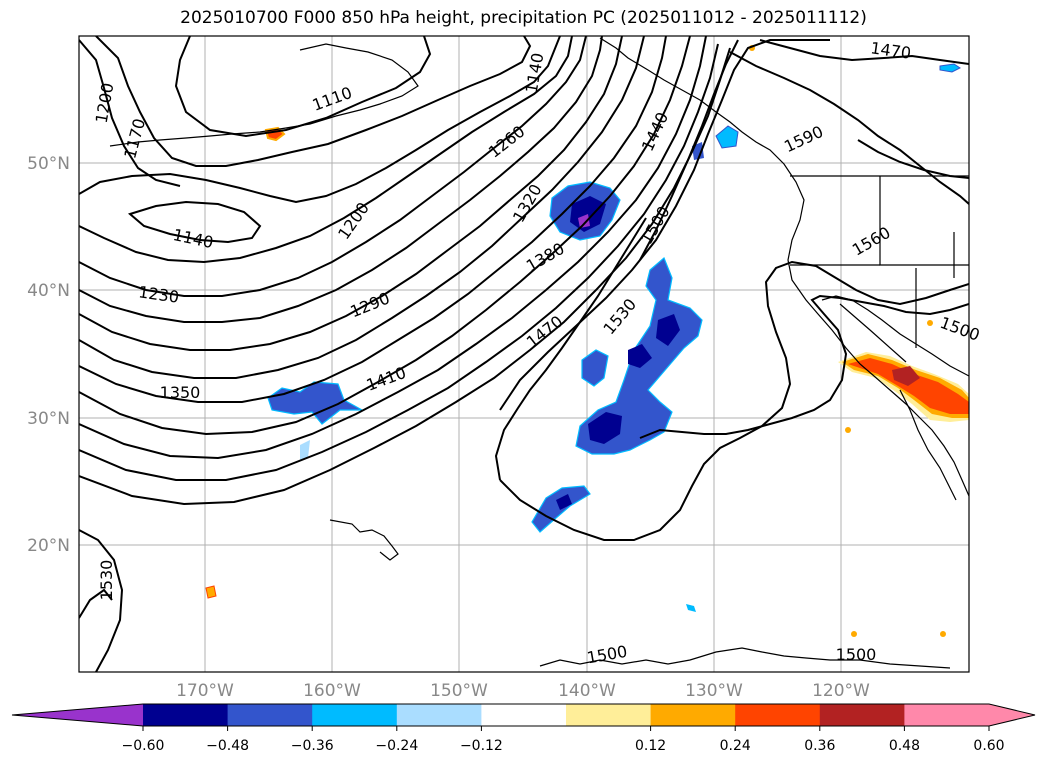 The width and height of the screenshot is (1047, 765). I want to click on colorbar-bins, so click(566, 715).